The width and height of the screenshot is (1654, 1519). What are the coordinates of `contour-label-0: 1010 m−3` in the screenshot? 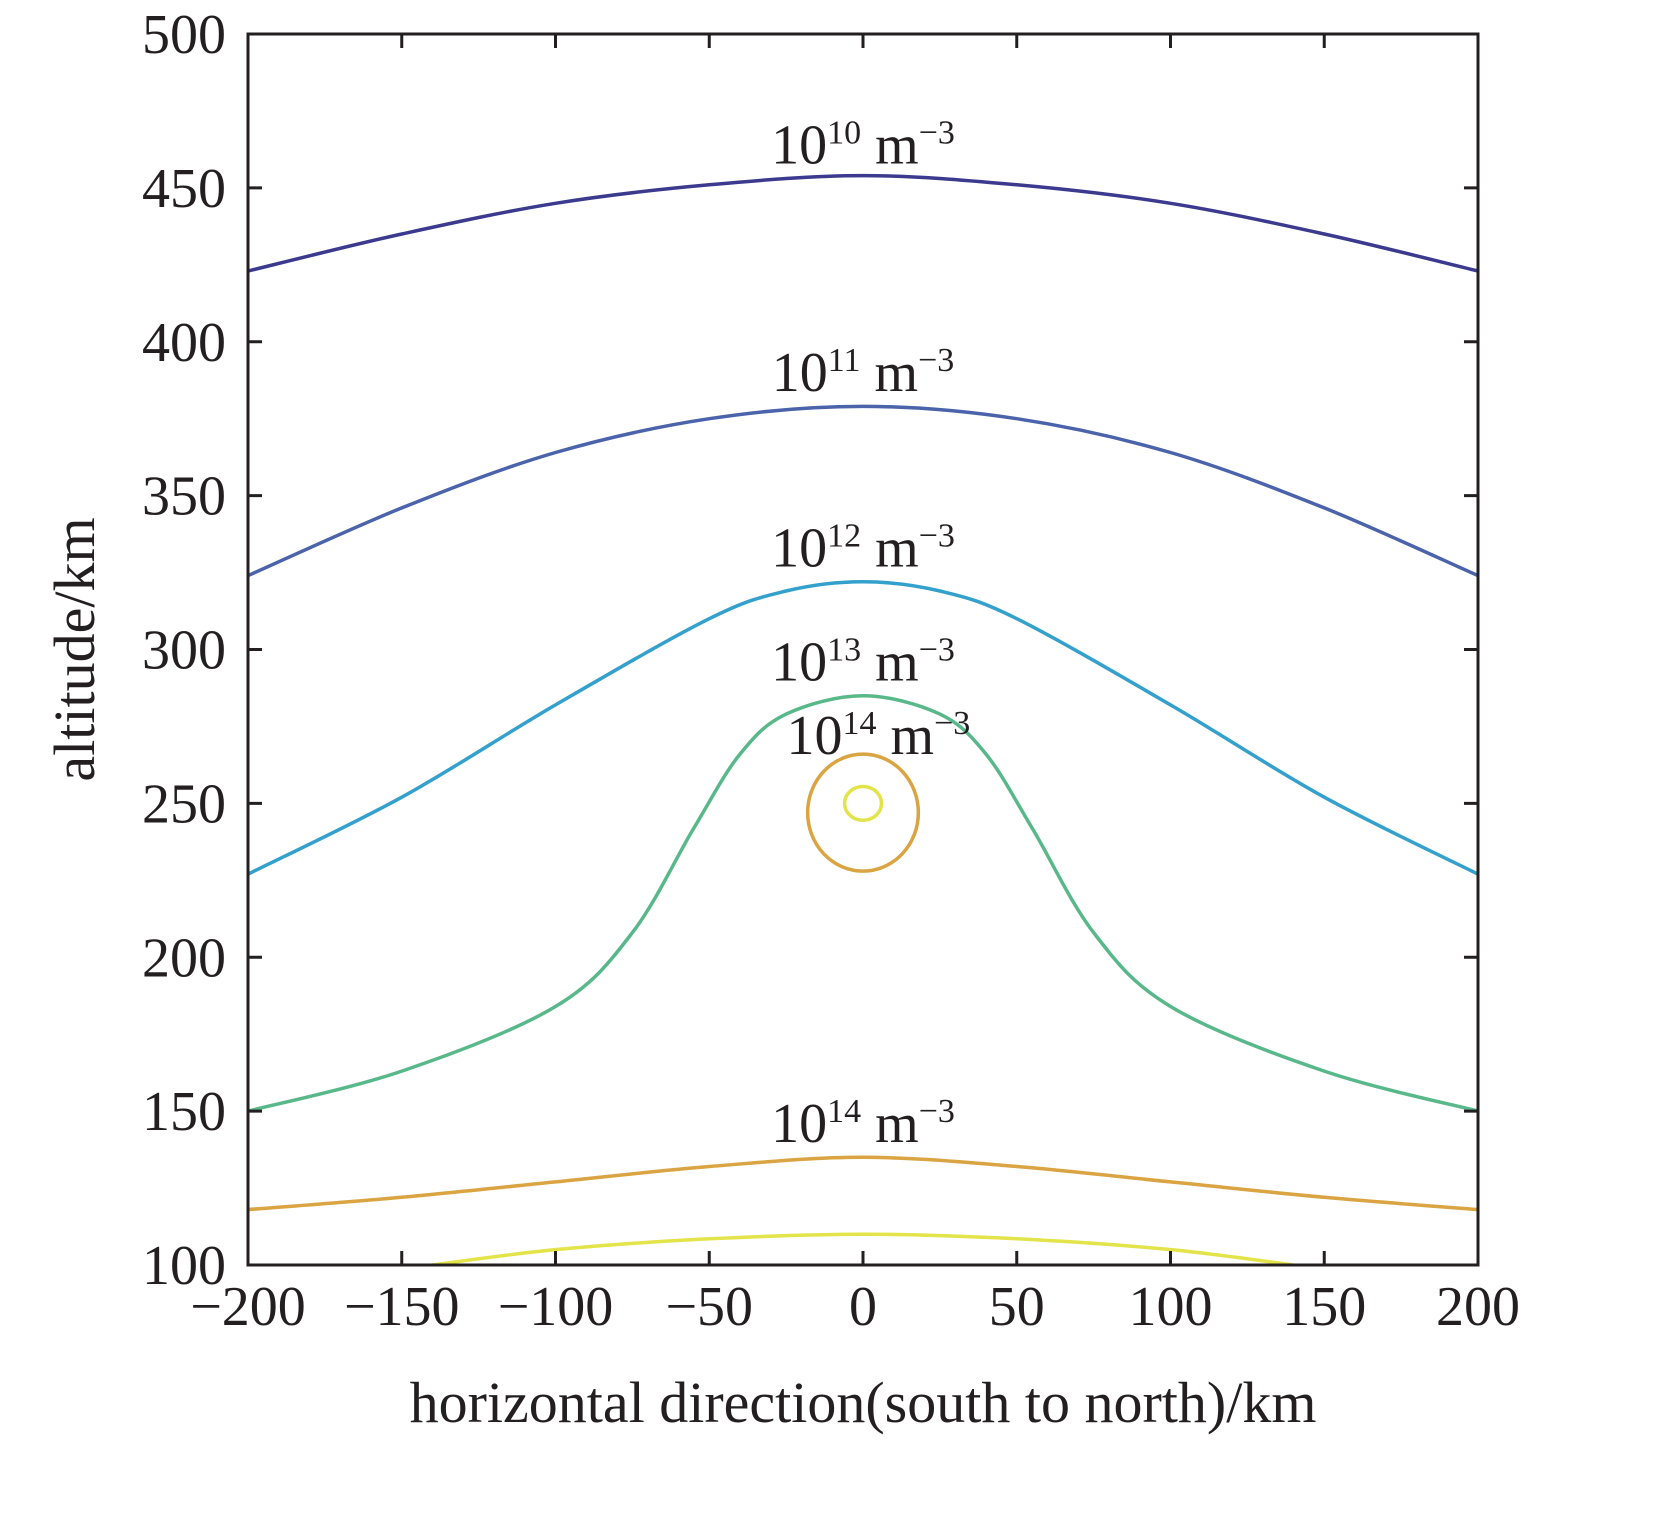 It's located at (863, 145).